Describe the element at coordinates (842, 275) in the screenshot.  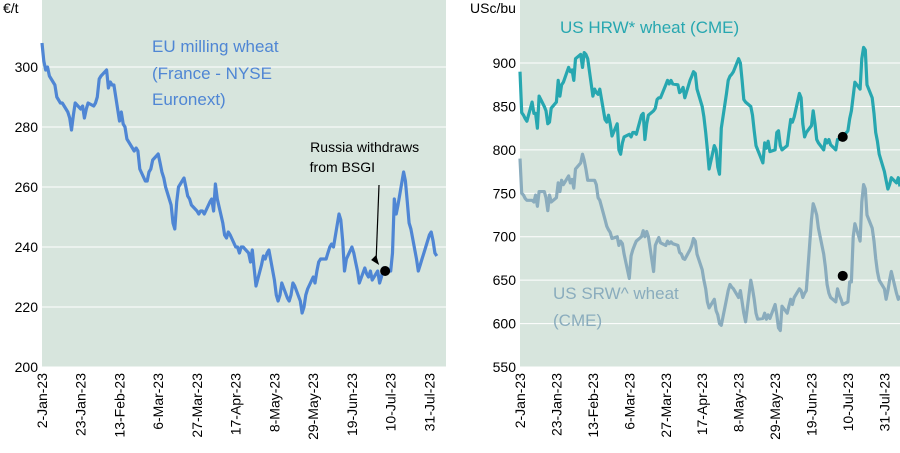
I see `srw-event-marker` at that location.